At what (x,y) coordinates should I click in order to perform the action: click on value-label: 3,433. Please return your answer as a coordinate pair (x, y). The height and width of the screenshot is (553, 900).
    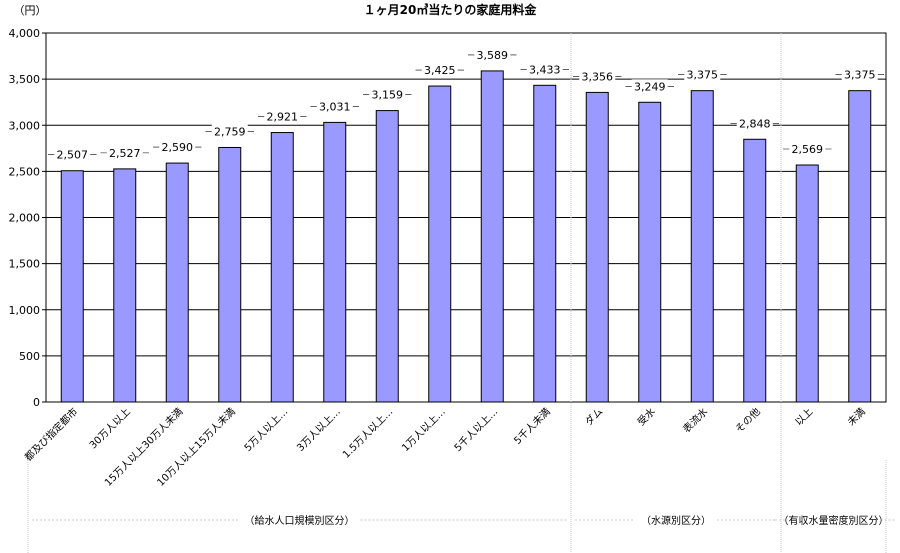
    Looking at the image, I should click on (545, 69).